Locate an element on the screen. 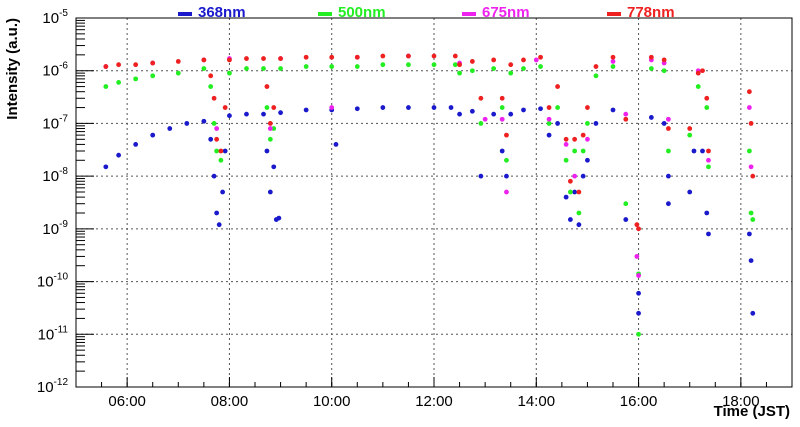 The width and height of the screenshot is (800, 427). legend-label: 368nm is located at coordinates (222, 12).